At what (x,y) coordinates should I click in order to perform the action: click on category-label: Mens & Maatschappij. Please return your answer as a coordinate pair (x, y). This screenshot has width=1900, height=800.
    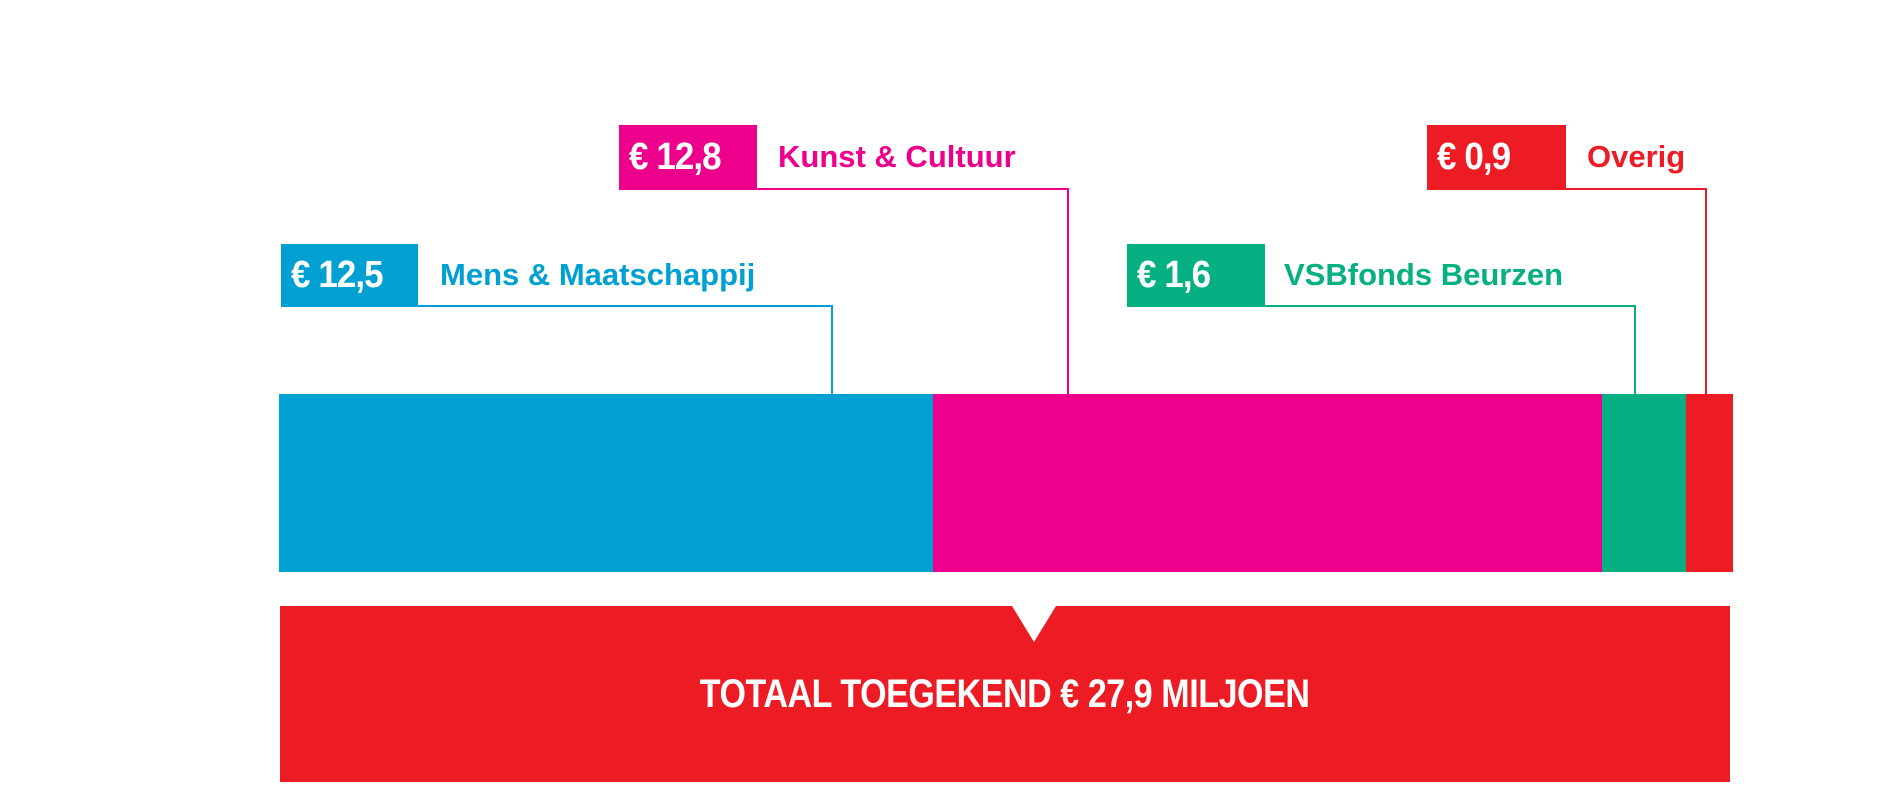
    Looking at the image, I should click on (598, 274).